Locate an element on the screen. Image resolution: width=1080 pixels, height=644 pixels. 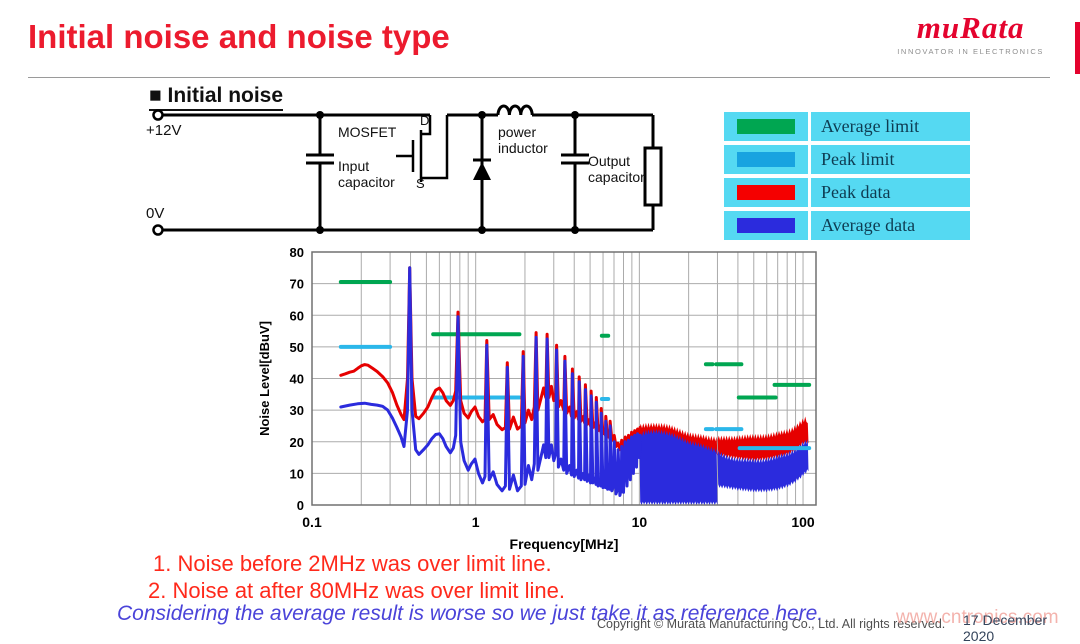
label-input-capacitor: Input capacitor is located at coordinates (366, 174).